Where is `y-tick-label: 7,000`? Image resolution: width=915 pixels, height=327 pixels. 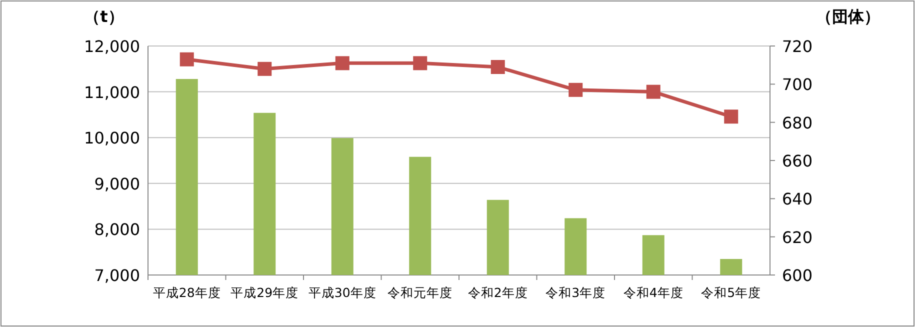 y-tick-label: 7,000 is located at coordinates (117, 275).